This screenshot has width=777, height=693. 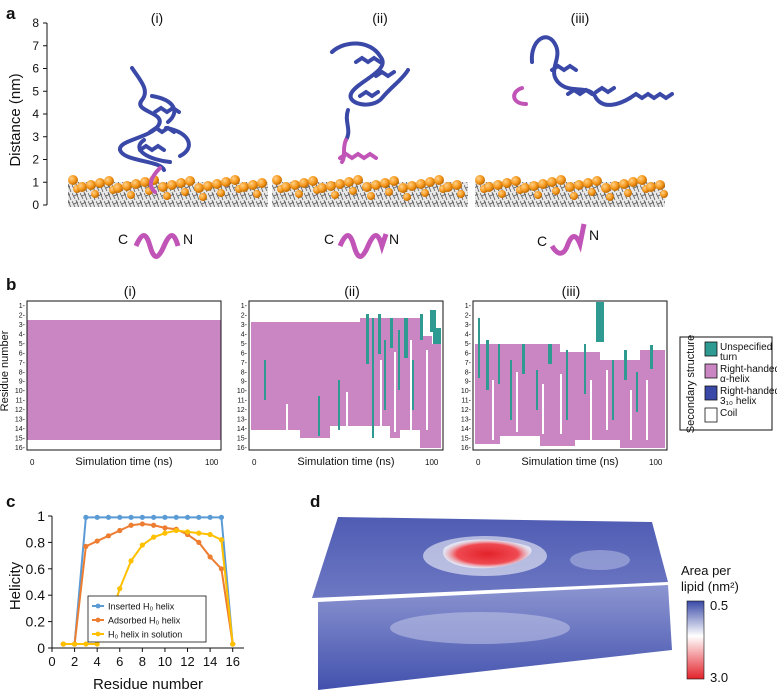 What do you see at coordinates (711, 371) in the screenshot?
I see `legend-swatch` at bounding box center [711, 371].